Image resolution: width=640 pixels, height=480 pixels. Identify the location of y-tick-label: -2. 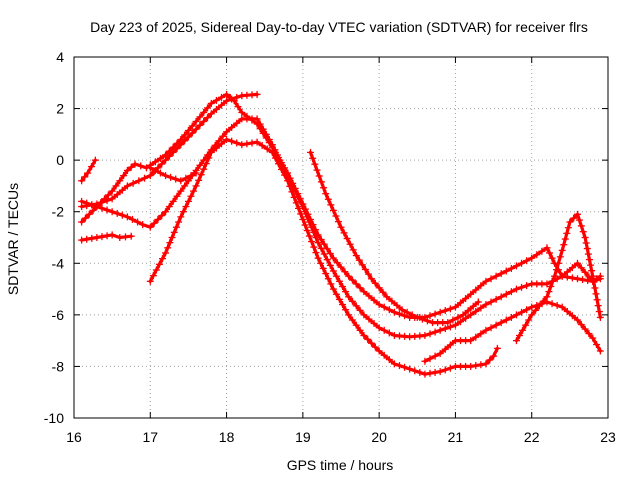
(58, 212).